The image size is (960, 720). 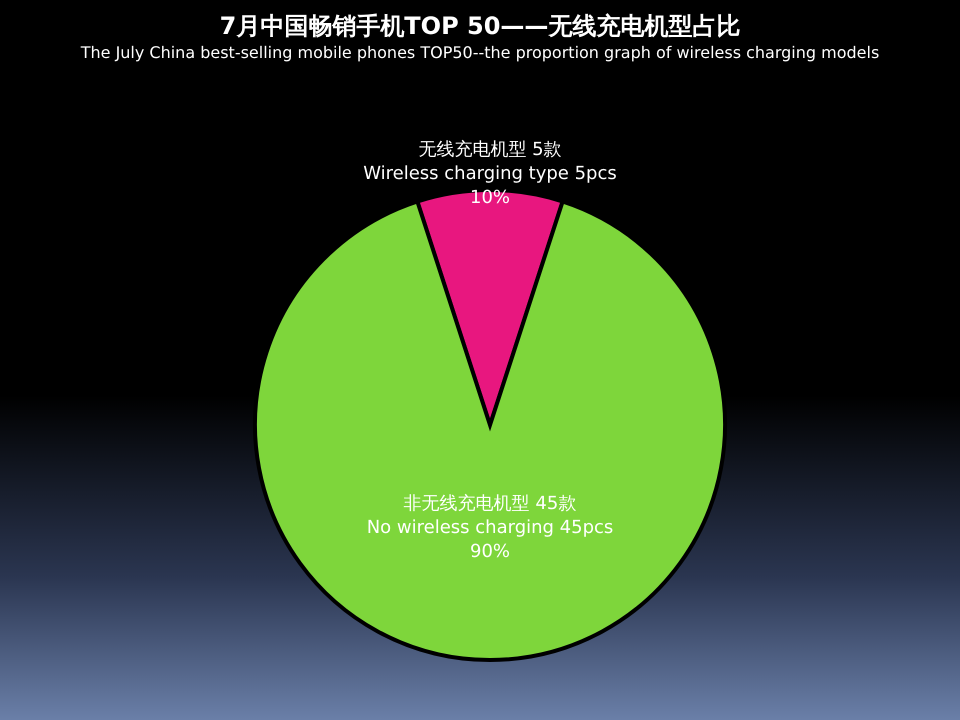 I want to click on chart-subtitle: The July China best-selling mobile phones TOP50--the proportion graph of wireless charging models, so click(x=480, y=52).